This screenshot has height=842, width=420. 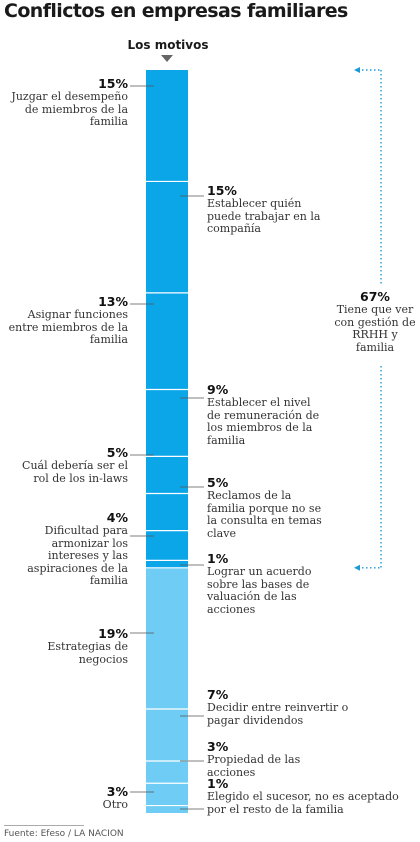 I want to click on segment-category: Propiedad de las acciones, so click(x=254, y=766).